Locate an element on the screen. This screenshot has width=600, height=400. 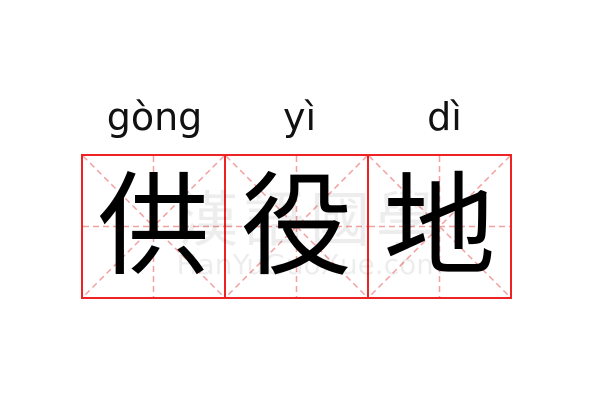
hanzi-1: 役 is located at coordinates (296, 226).